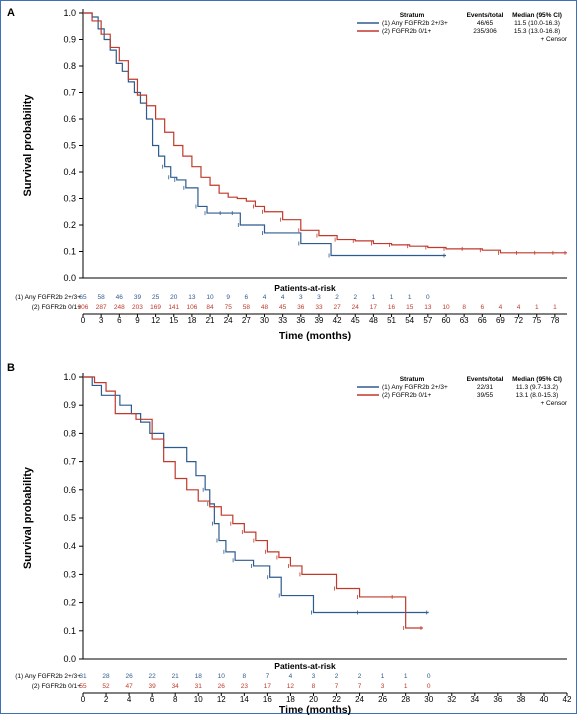 Image resolution: width=577 pixels, height=715 pixels. I want to click on legend-events: 39/55, so click(485, 395).